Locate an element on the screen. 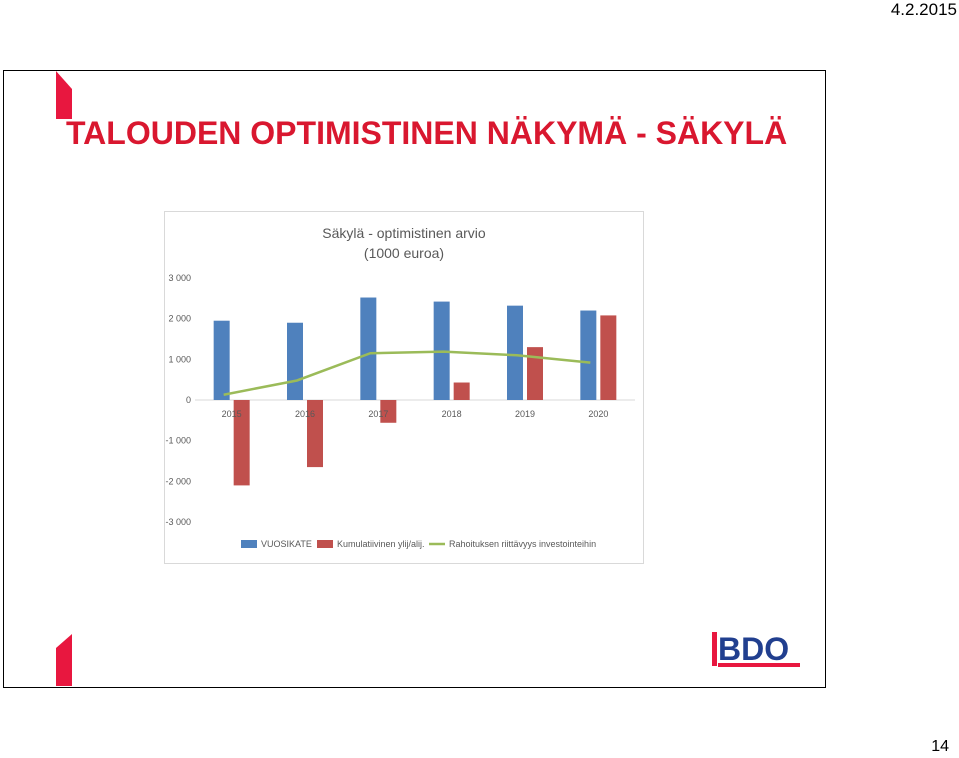  x-tick-label: 2016 is located at coordinates (305, 414).